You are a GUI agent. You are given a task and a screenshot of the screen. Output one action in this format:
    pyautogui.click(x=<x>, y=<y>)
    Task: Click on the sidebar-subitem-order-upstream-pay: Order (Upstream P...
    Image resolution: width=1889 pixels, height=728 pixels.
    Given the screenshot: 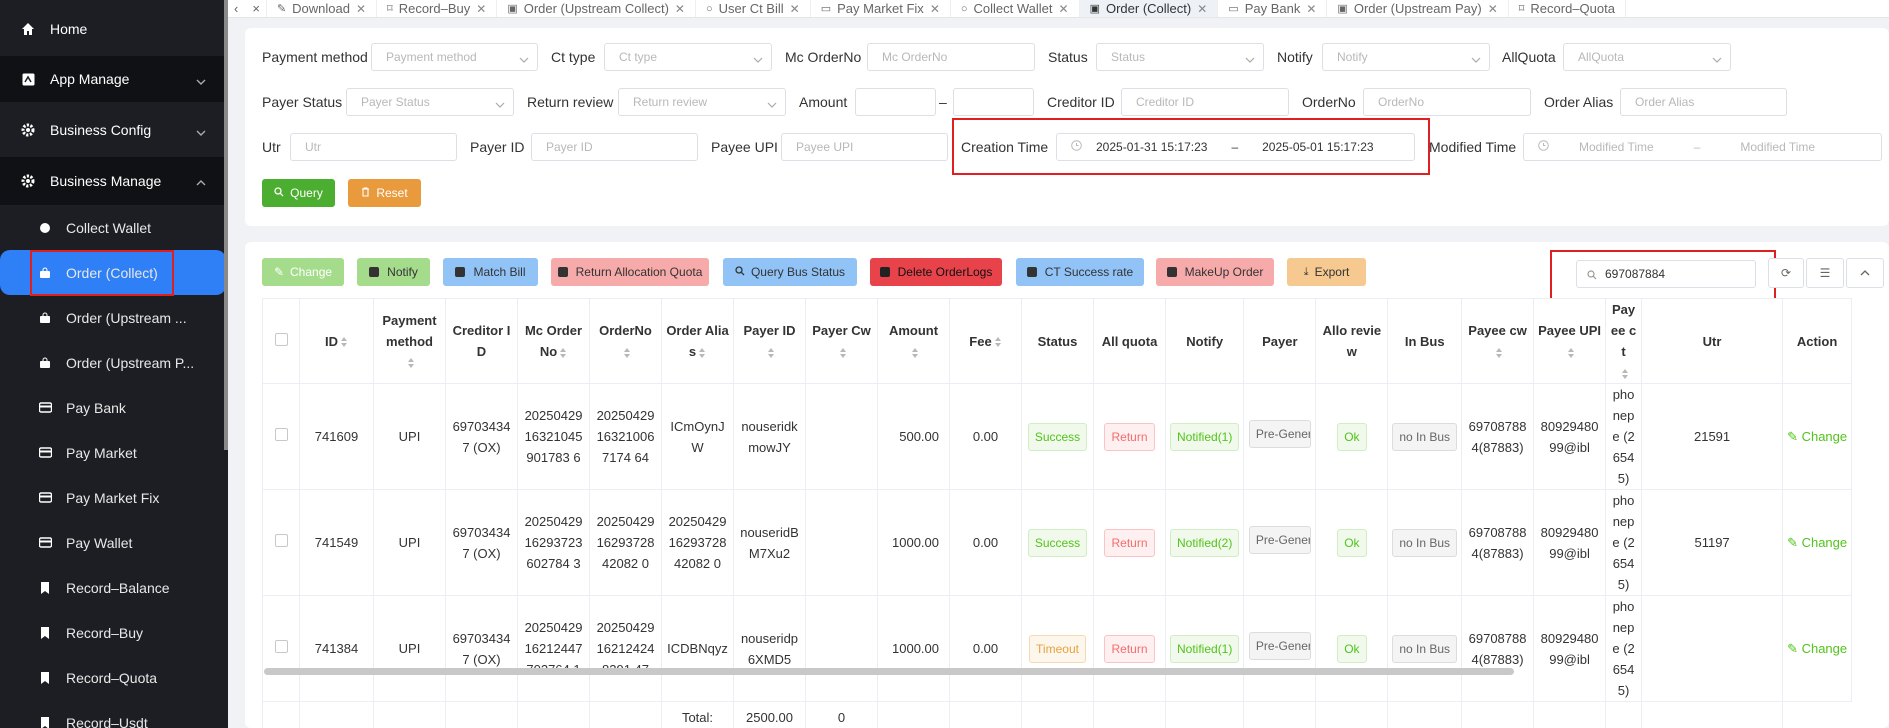 What is the action you would take?
    pyautogui.click(x=112, y=362)
    